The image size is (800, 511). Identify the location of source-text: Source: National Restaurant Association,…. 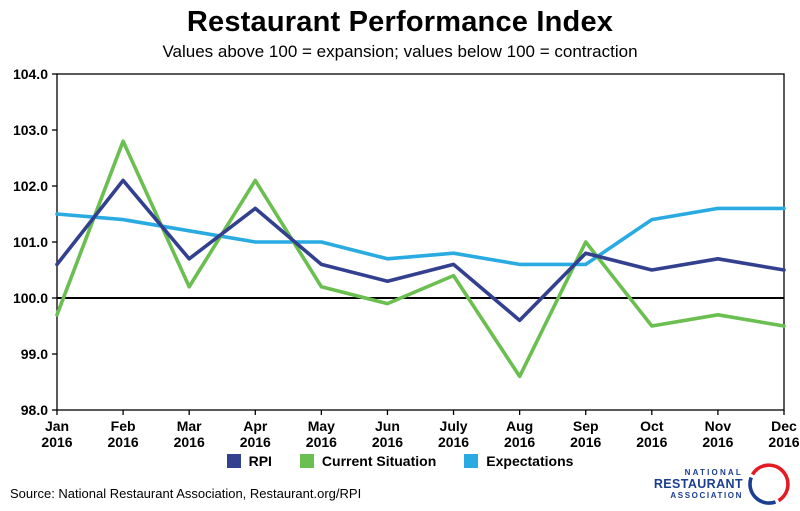
(186, 493).